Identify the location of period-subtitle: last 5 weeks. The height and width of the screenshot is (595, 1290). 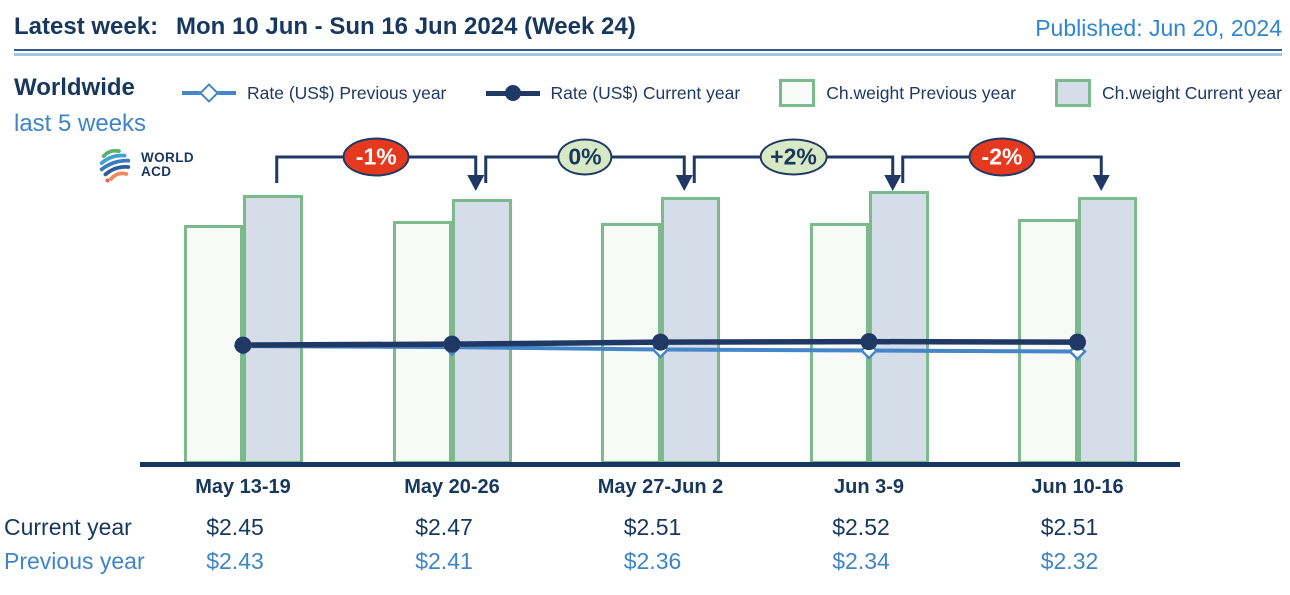
(80, 123).